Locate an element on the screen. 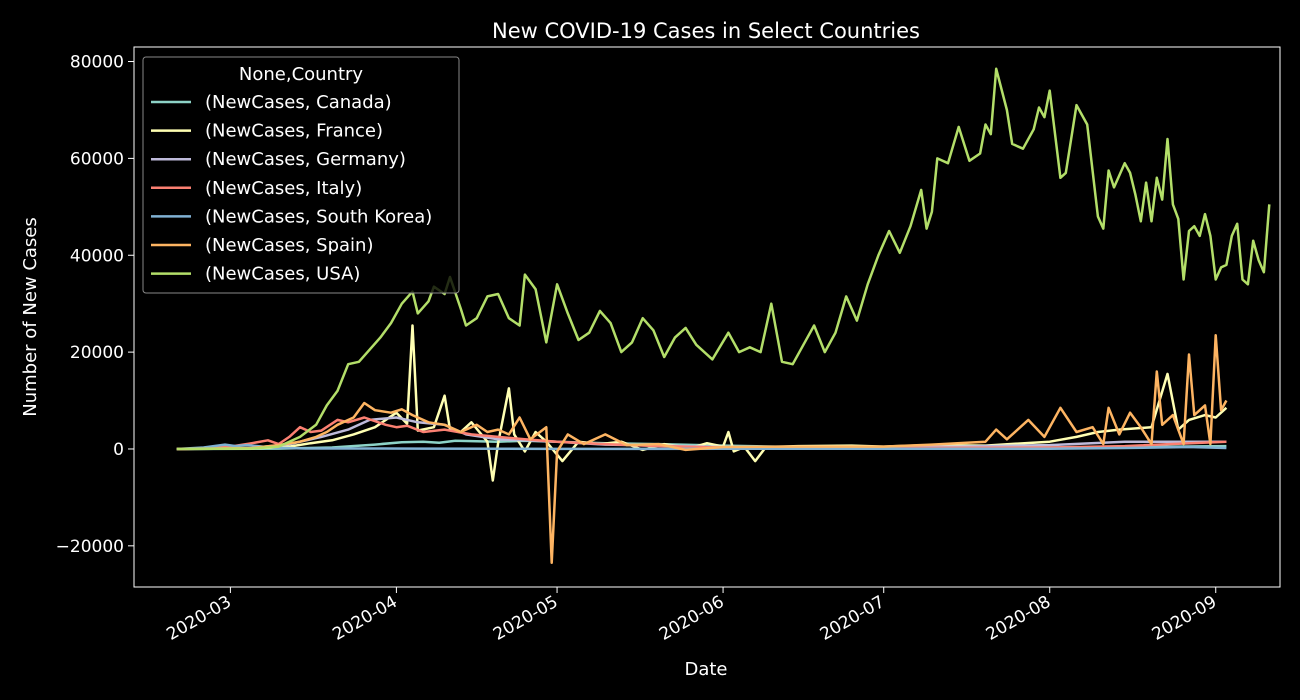  x-axis-label: Date is located at coordinates (705, 669).